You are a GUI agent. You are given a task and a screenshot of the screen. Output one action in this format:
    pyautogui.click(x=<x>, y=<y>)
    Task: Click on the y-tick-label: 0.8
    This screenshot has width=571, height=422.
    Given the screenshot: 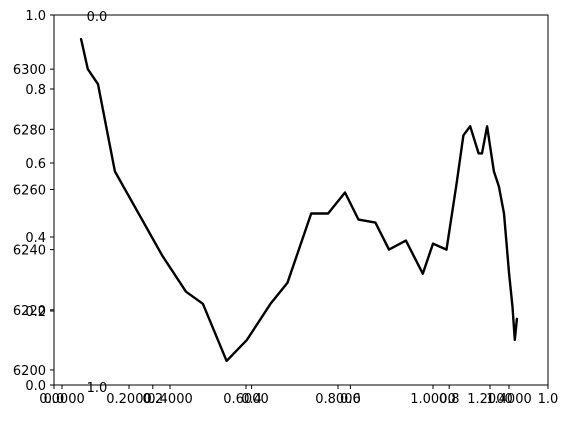 What is the action you would take?
    pyautogui.click(x=35, y=90)
    